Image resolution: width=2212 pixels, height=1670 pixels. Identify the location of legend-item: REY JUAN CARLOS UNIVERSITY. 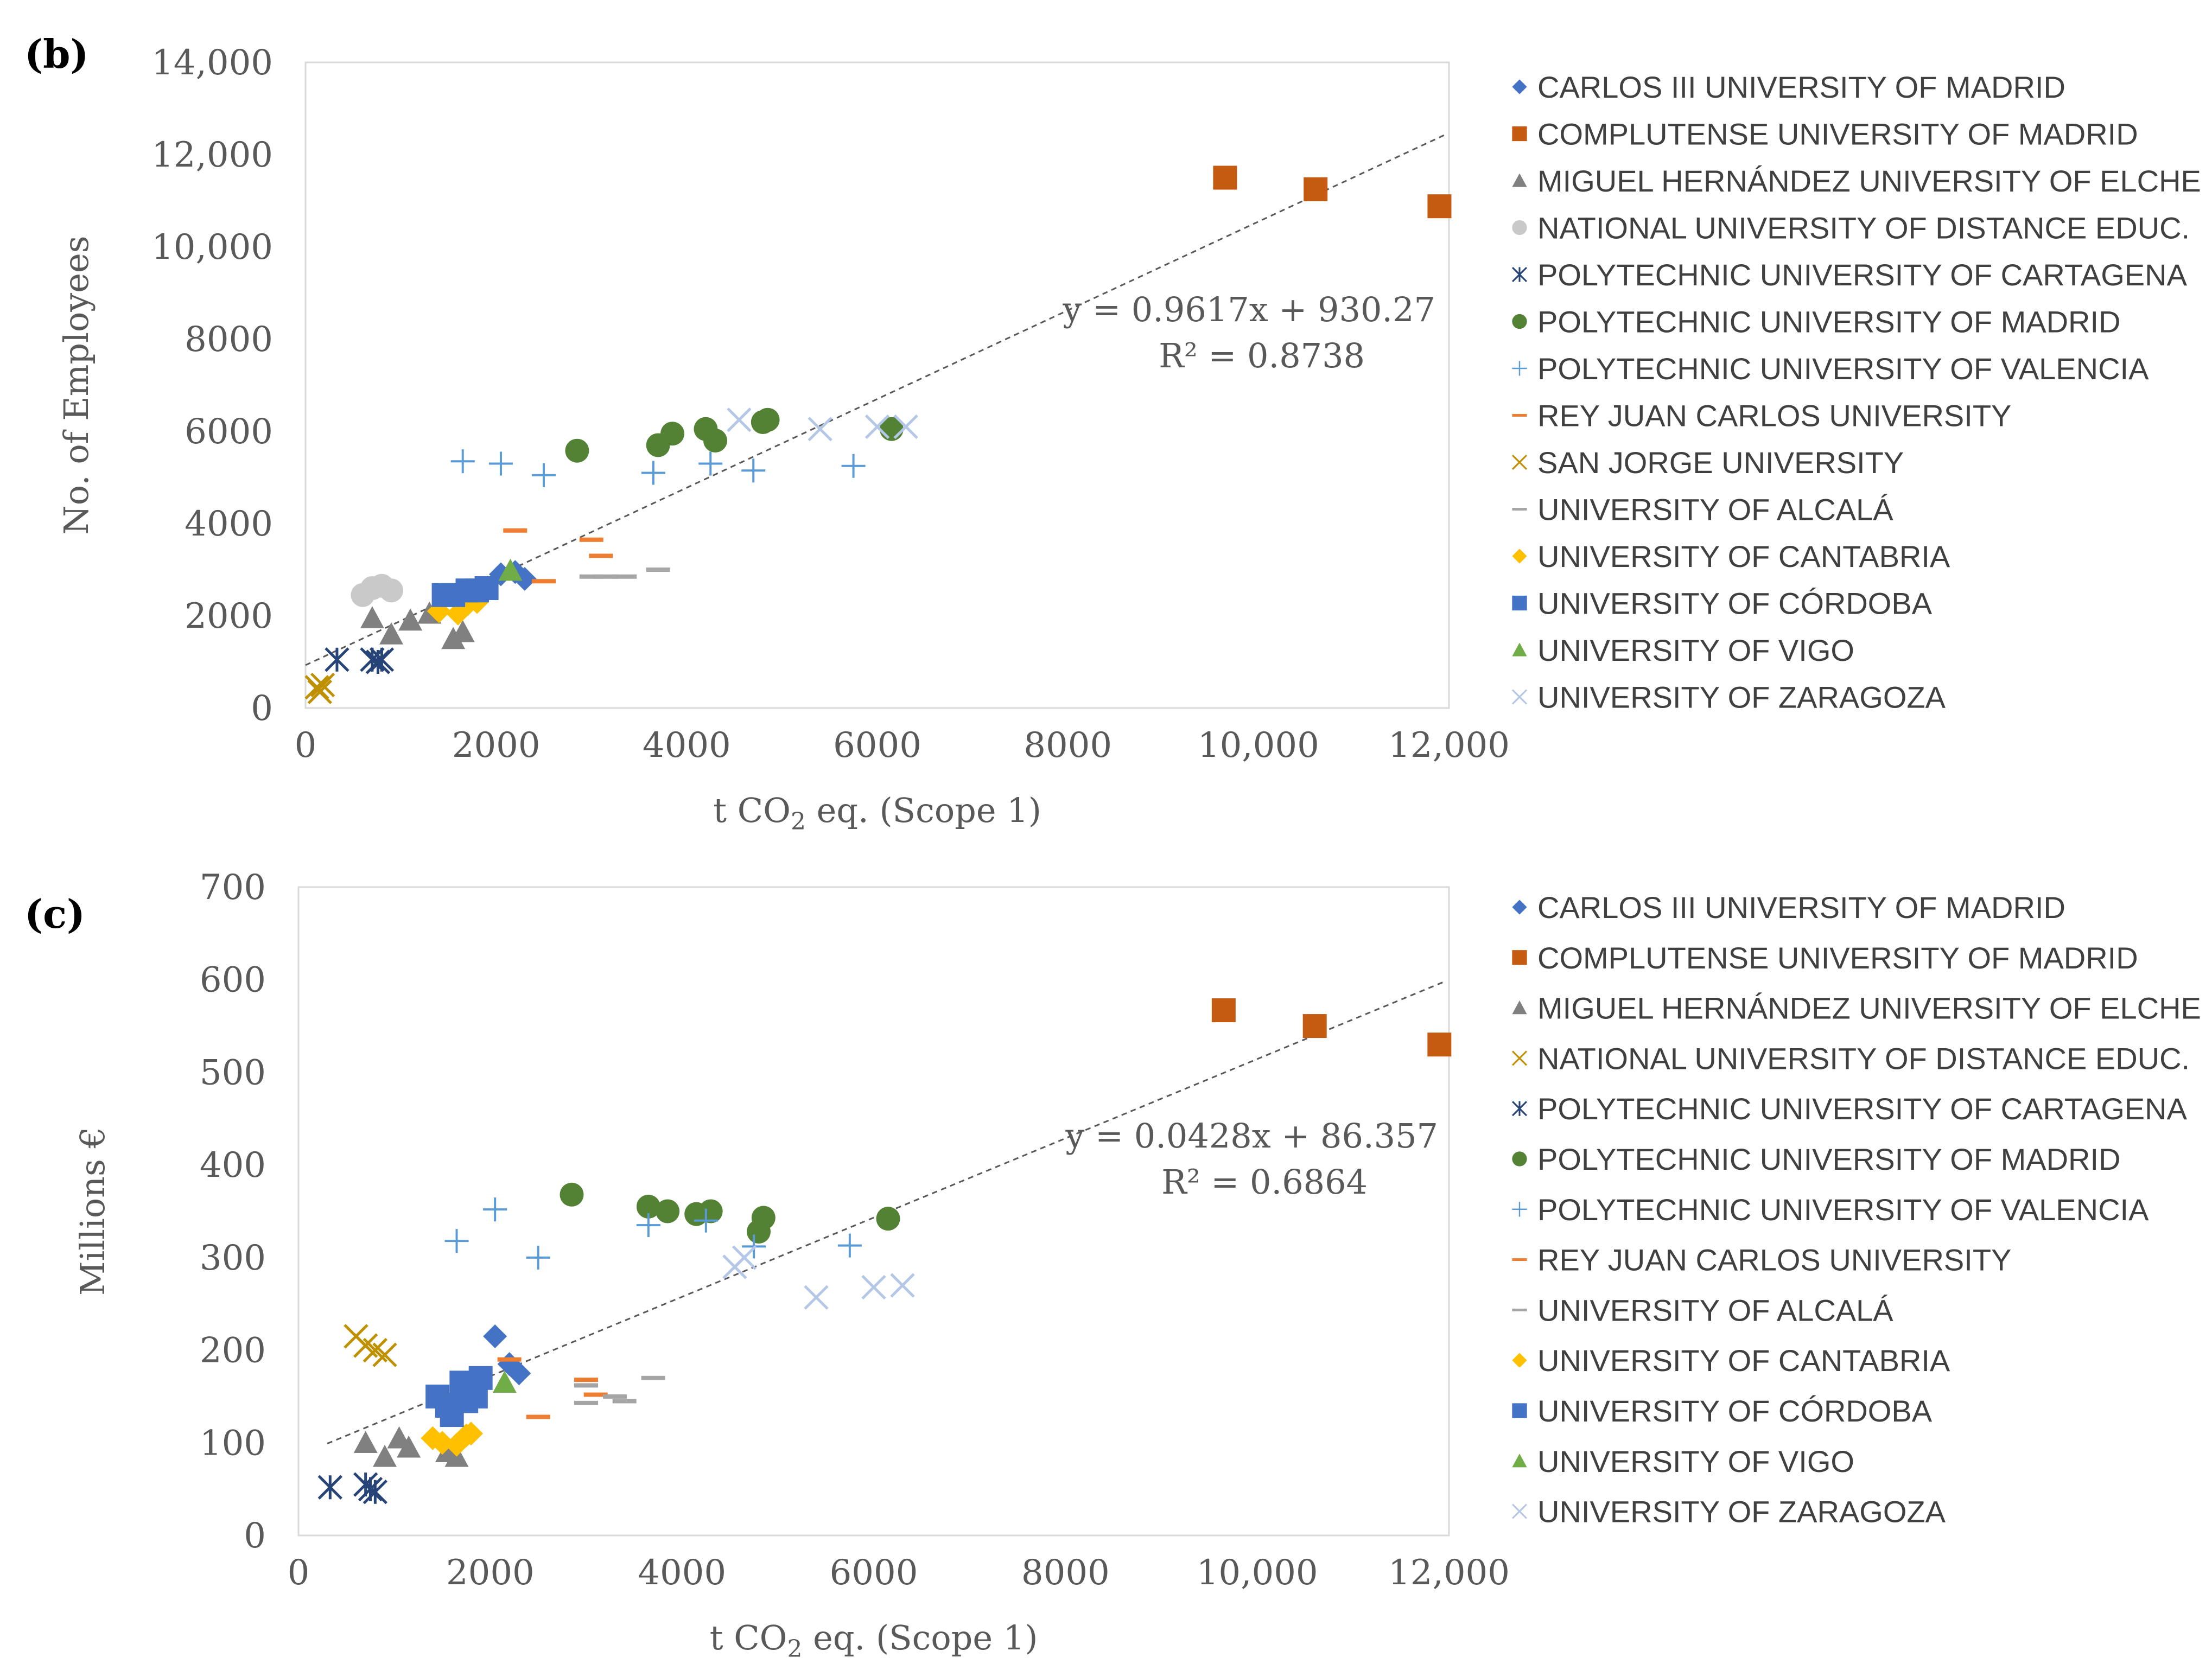
(1761, 416).